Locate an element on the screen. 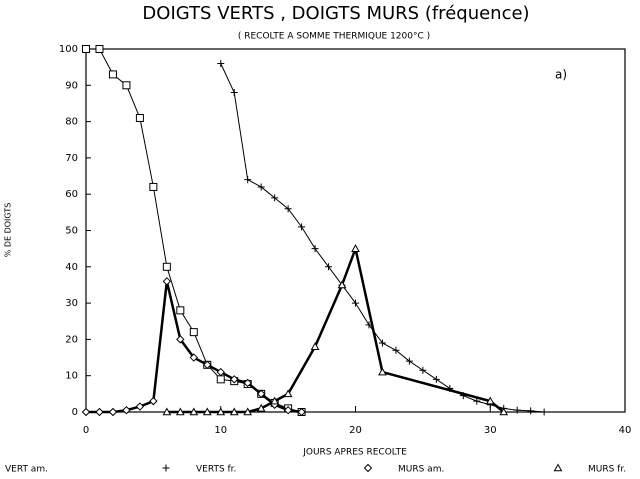 This screenshot has width=640, height=479. y-tick-label: 50 is located at coordinates (71, 231).